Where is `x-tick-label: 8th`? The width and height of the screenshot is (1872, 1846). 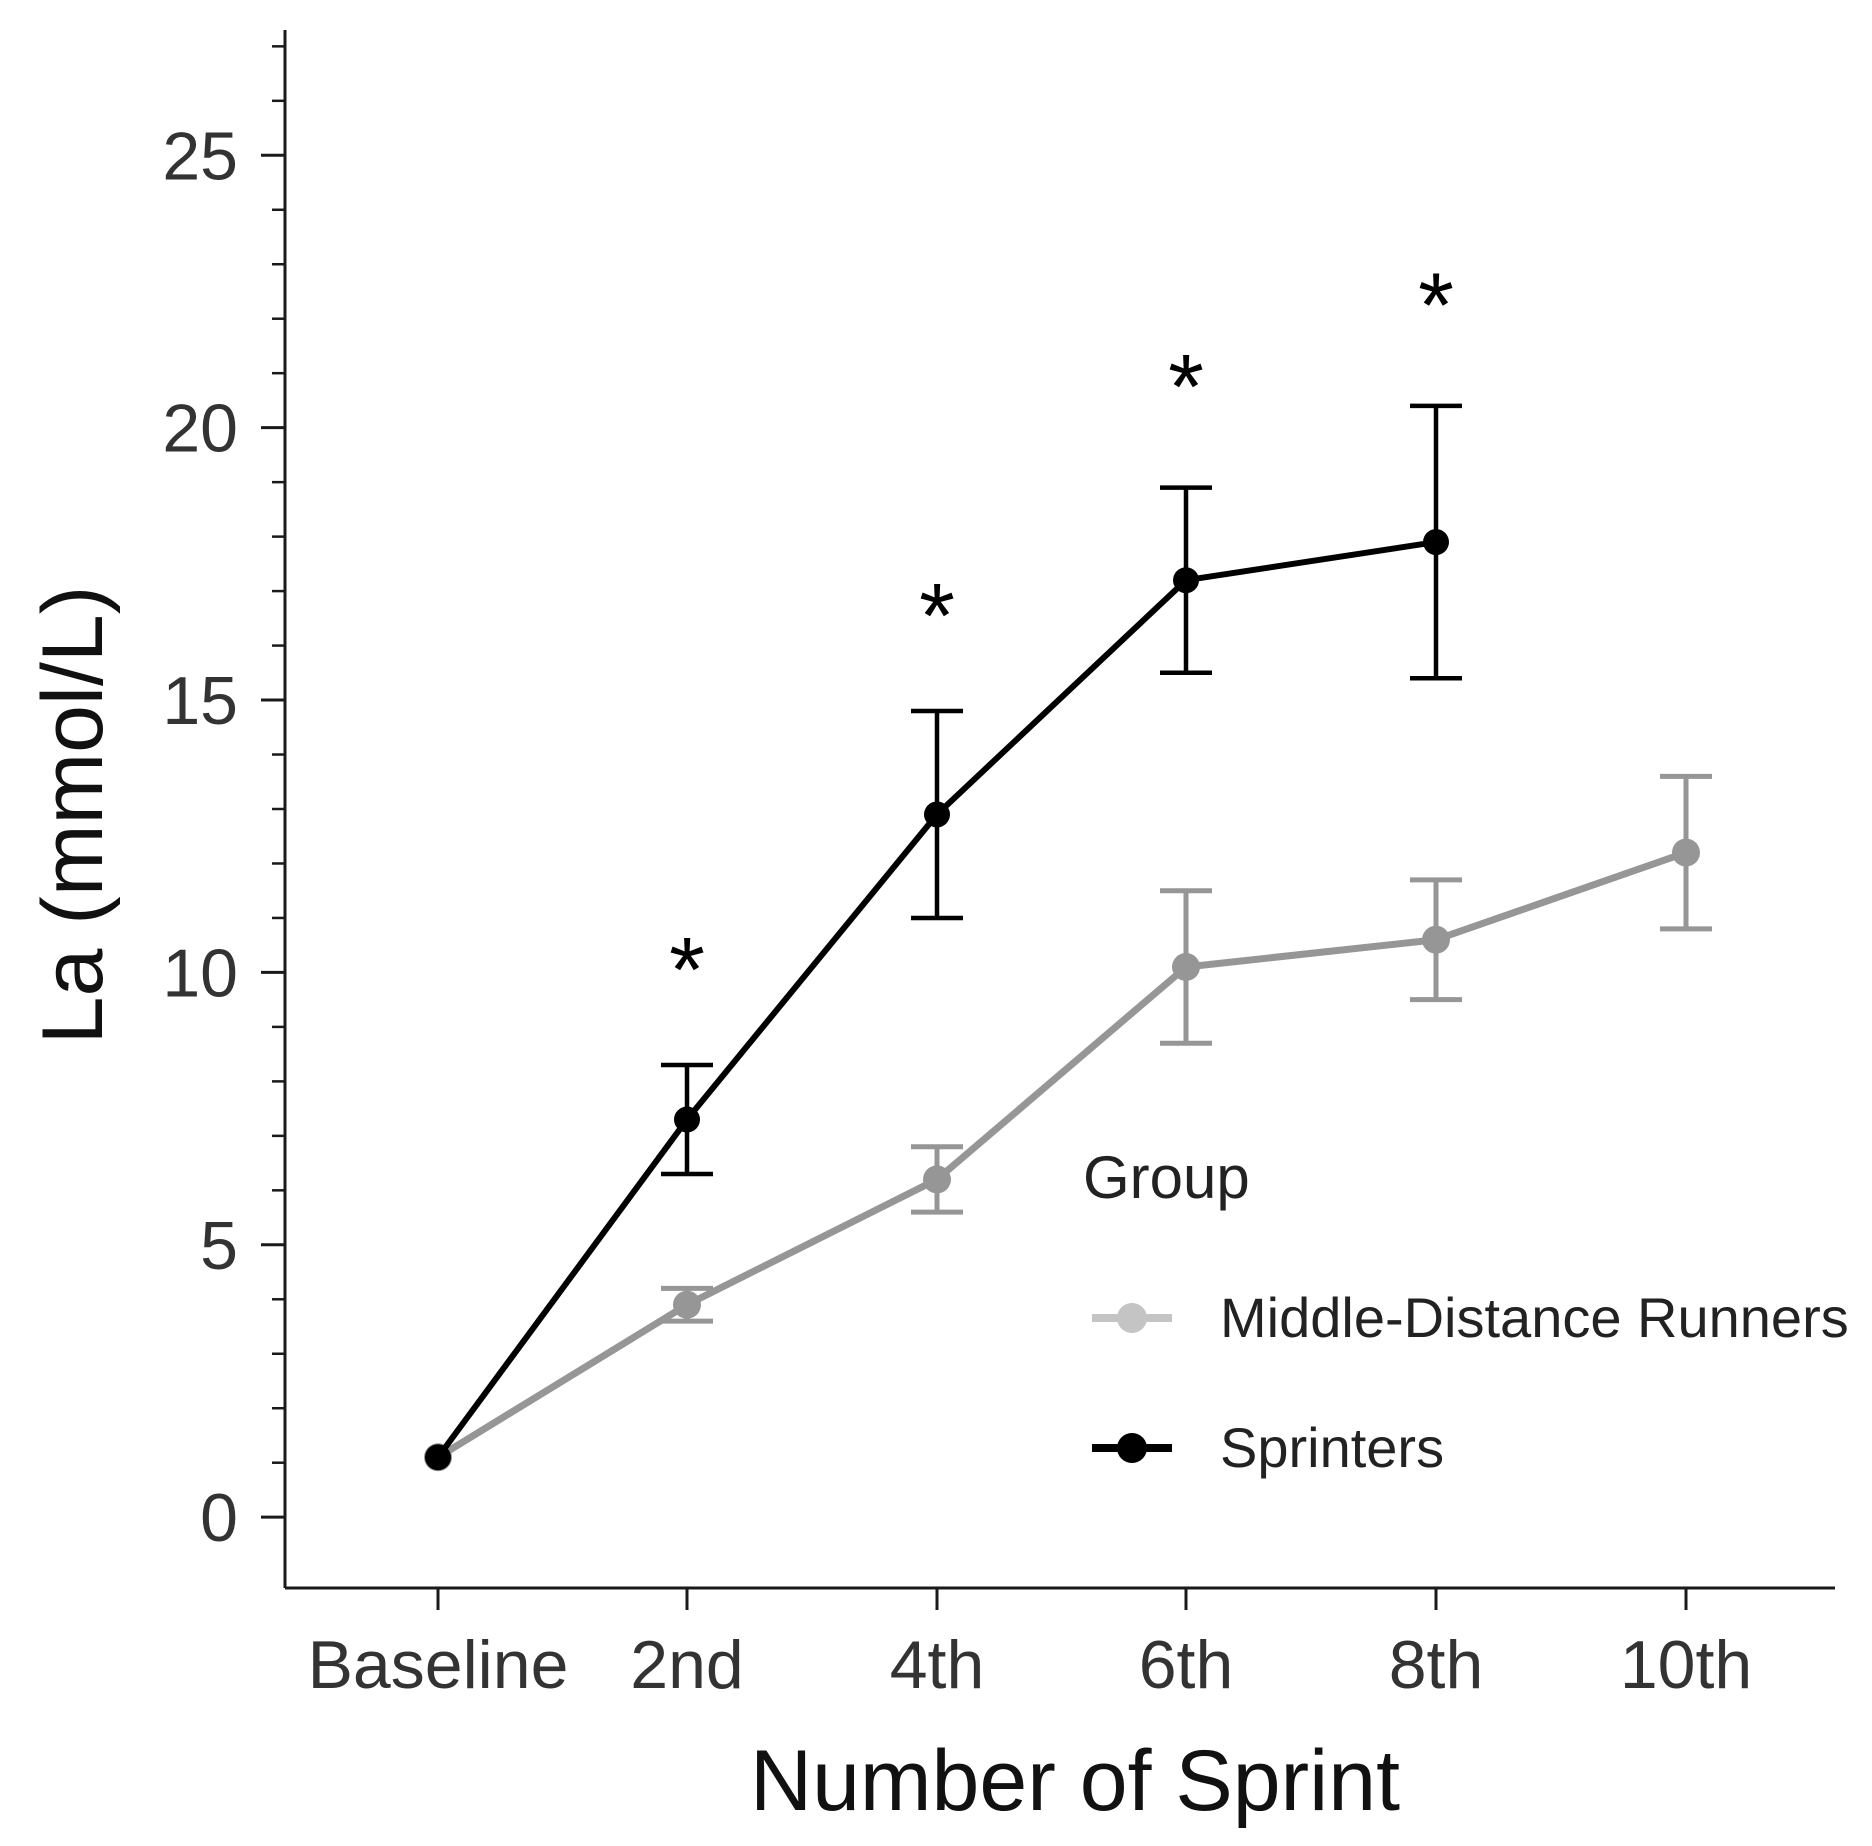 x-tick-label: 8th is located at coordinates (1436, 1665).